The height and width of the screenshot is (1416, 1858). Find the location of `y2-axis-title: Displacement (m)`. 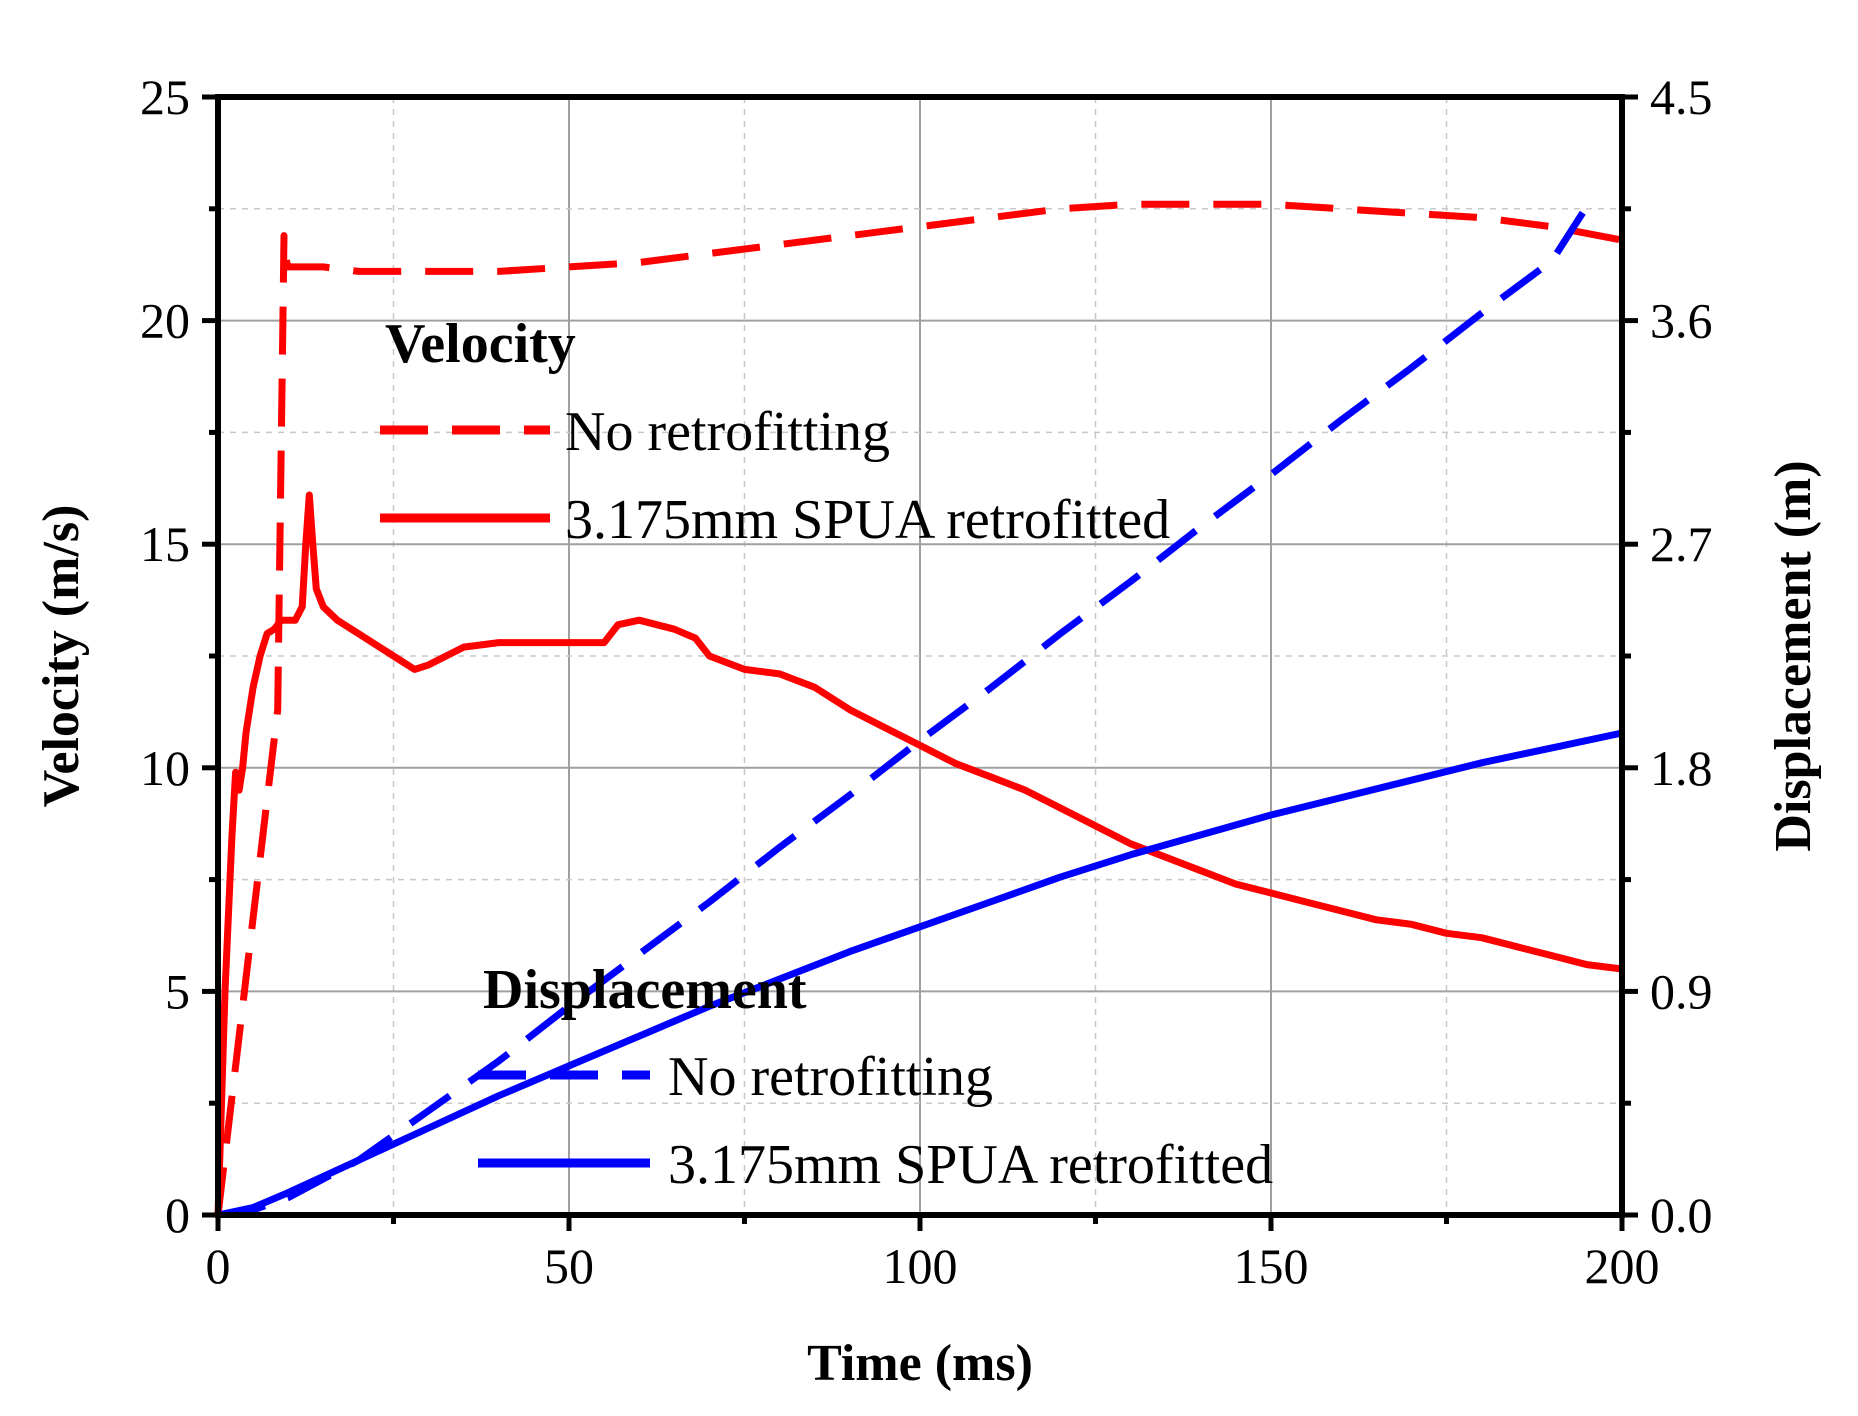

y2-axis-title: Displacement (m) is located at coordinates (1793, 655).